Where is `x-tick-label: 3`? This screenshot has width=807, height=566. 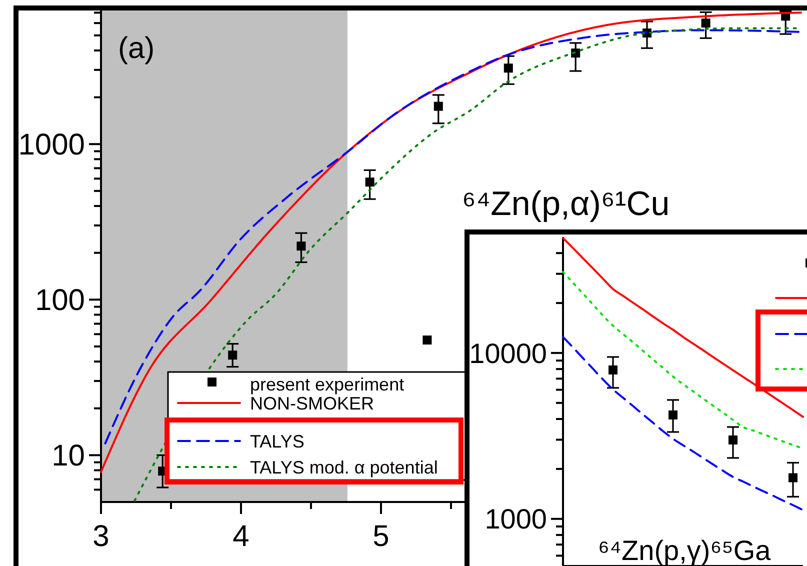 x-tick-label: 3 is located at coordinates (101, 536).